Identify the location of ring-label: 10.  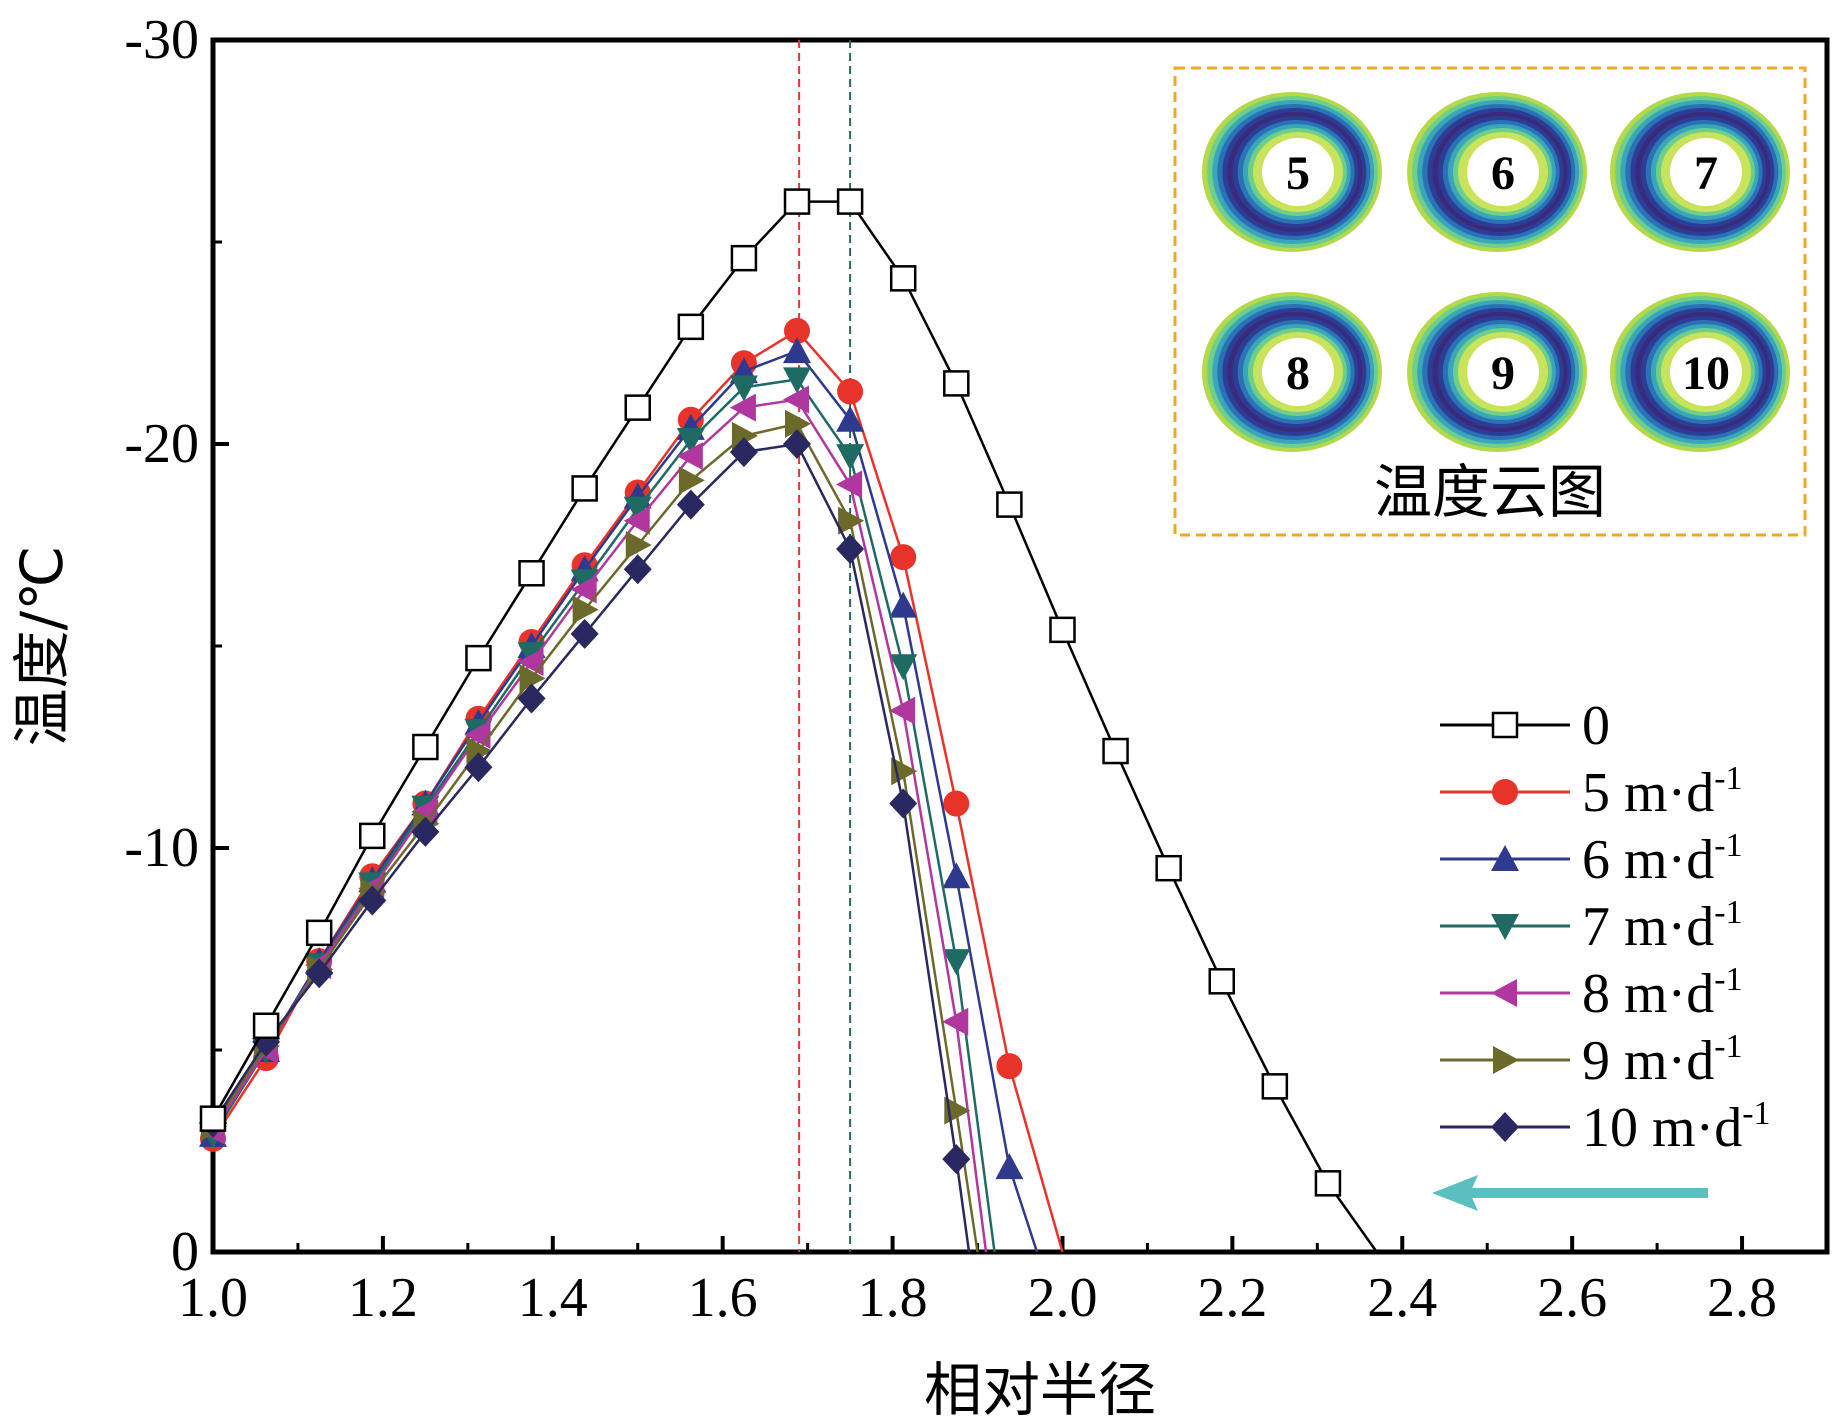
(1706, 373).